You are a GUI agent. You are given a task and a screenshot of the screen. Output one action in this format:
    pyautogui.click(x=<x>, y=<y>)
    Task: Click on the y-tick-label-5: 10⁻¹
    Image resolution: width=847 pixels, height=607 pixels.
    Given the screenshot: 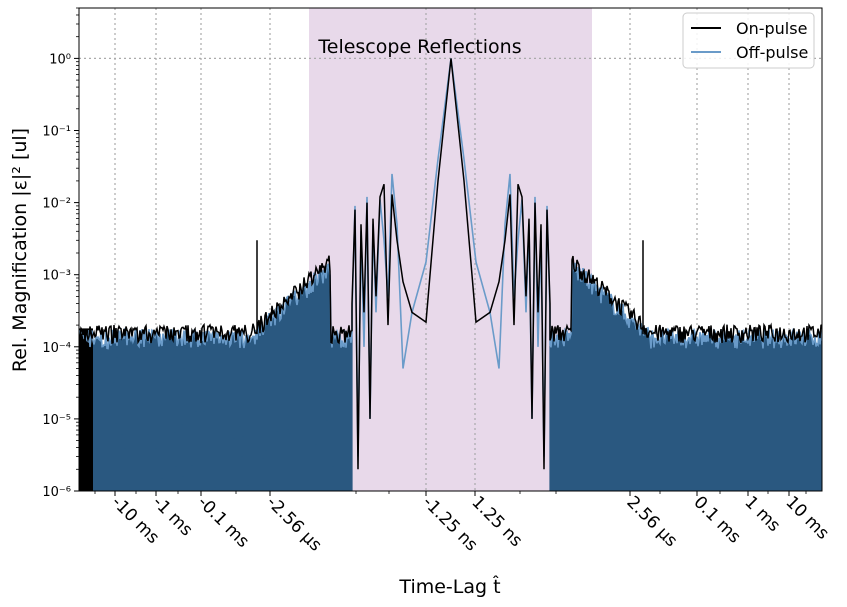 What is the action you would take?
    pyautogui.click(x=56, y=131)
    